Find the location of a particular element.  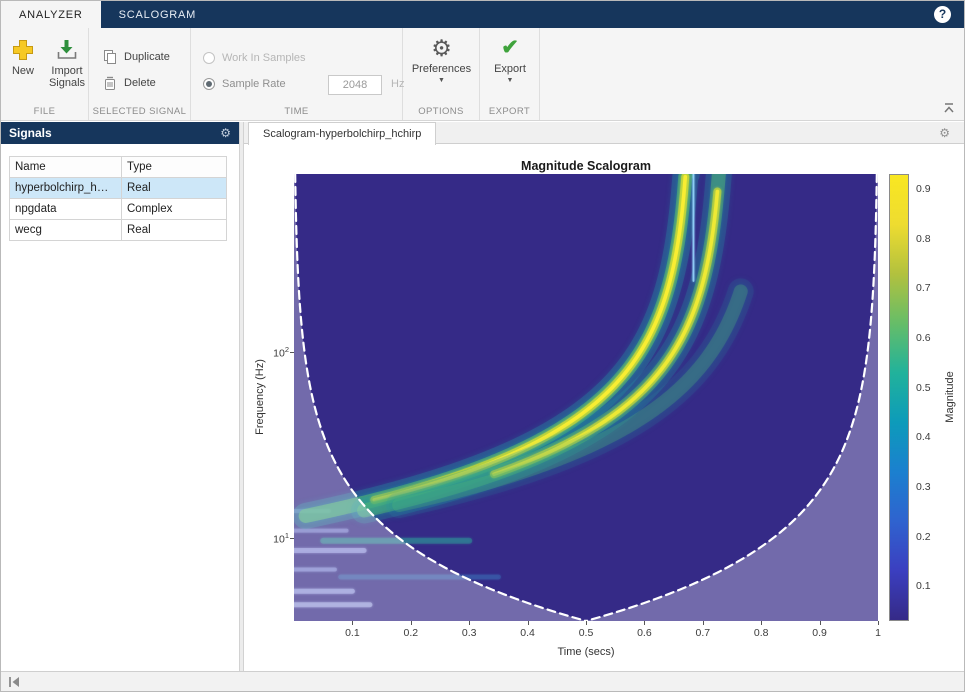

plot-title: Magnitude Scalogram is located at coordinates (586, 166).